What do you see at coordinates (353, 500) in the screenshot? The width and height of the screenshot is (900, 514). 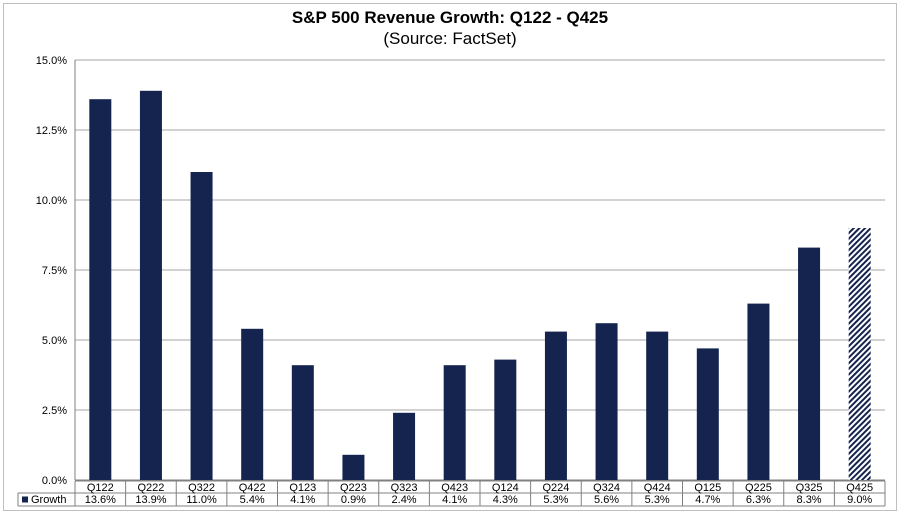 I see `data-label: 0.9%` at bounding box center [353, 500].